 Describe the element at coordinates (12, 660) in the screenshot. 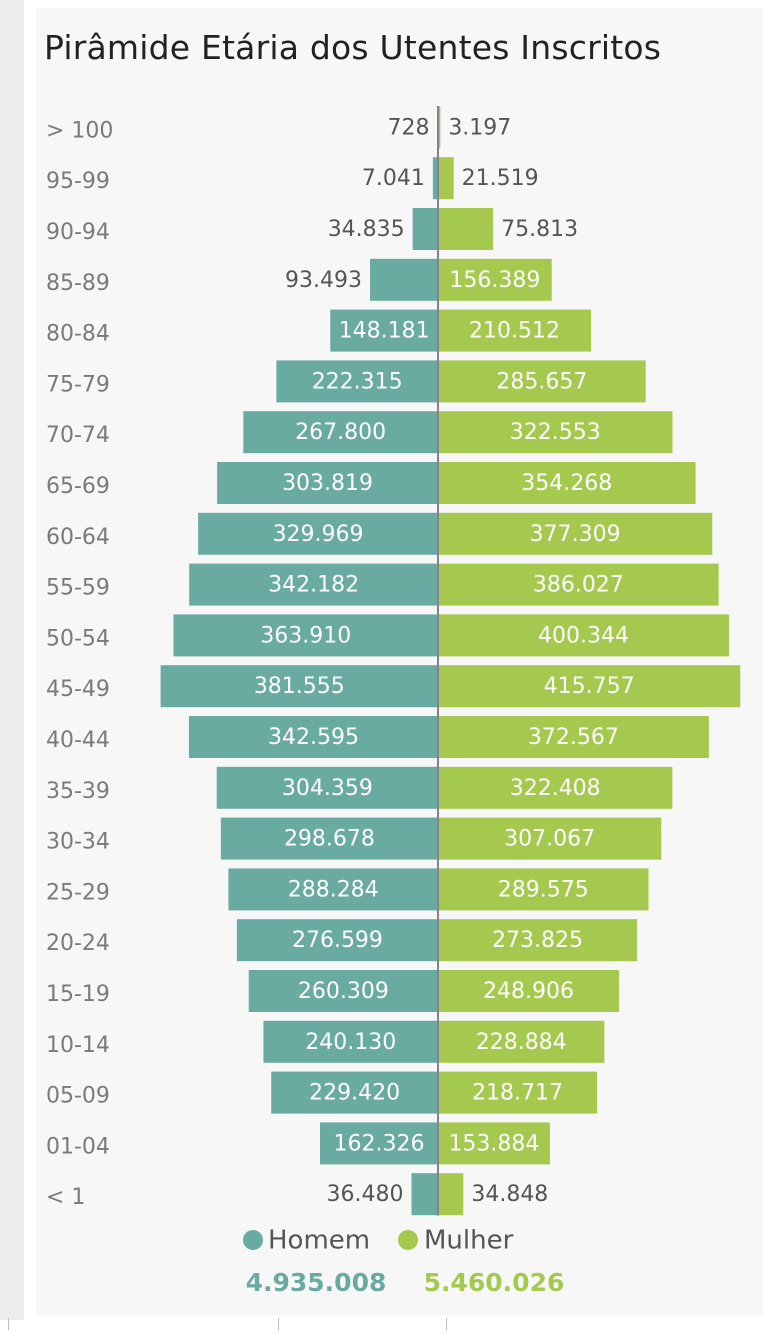

I see `left-edge-strip` at that location.